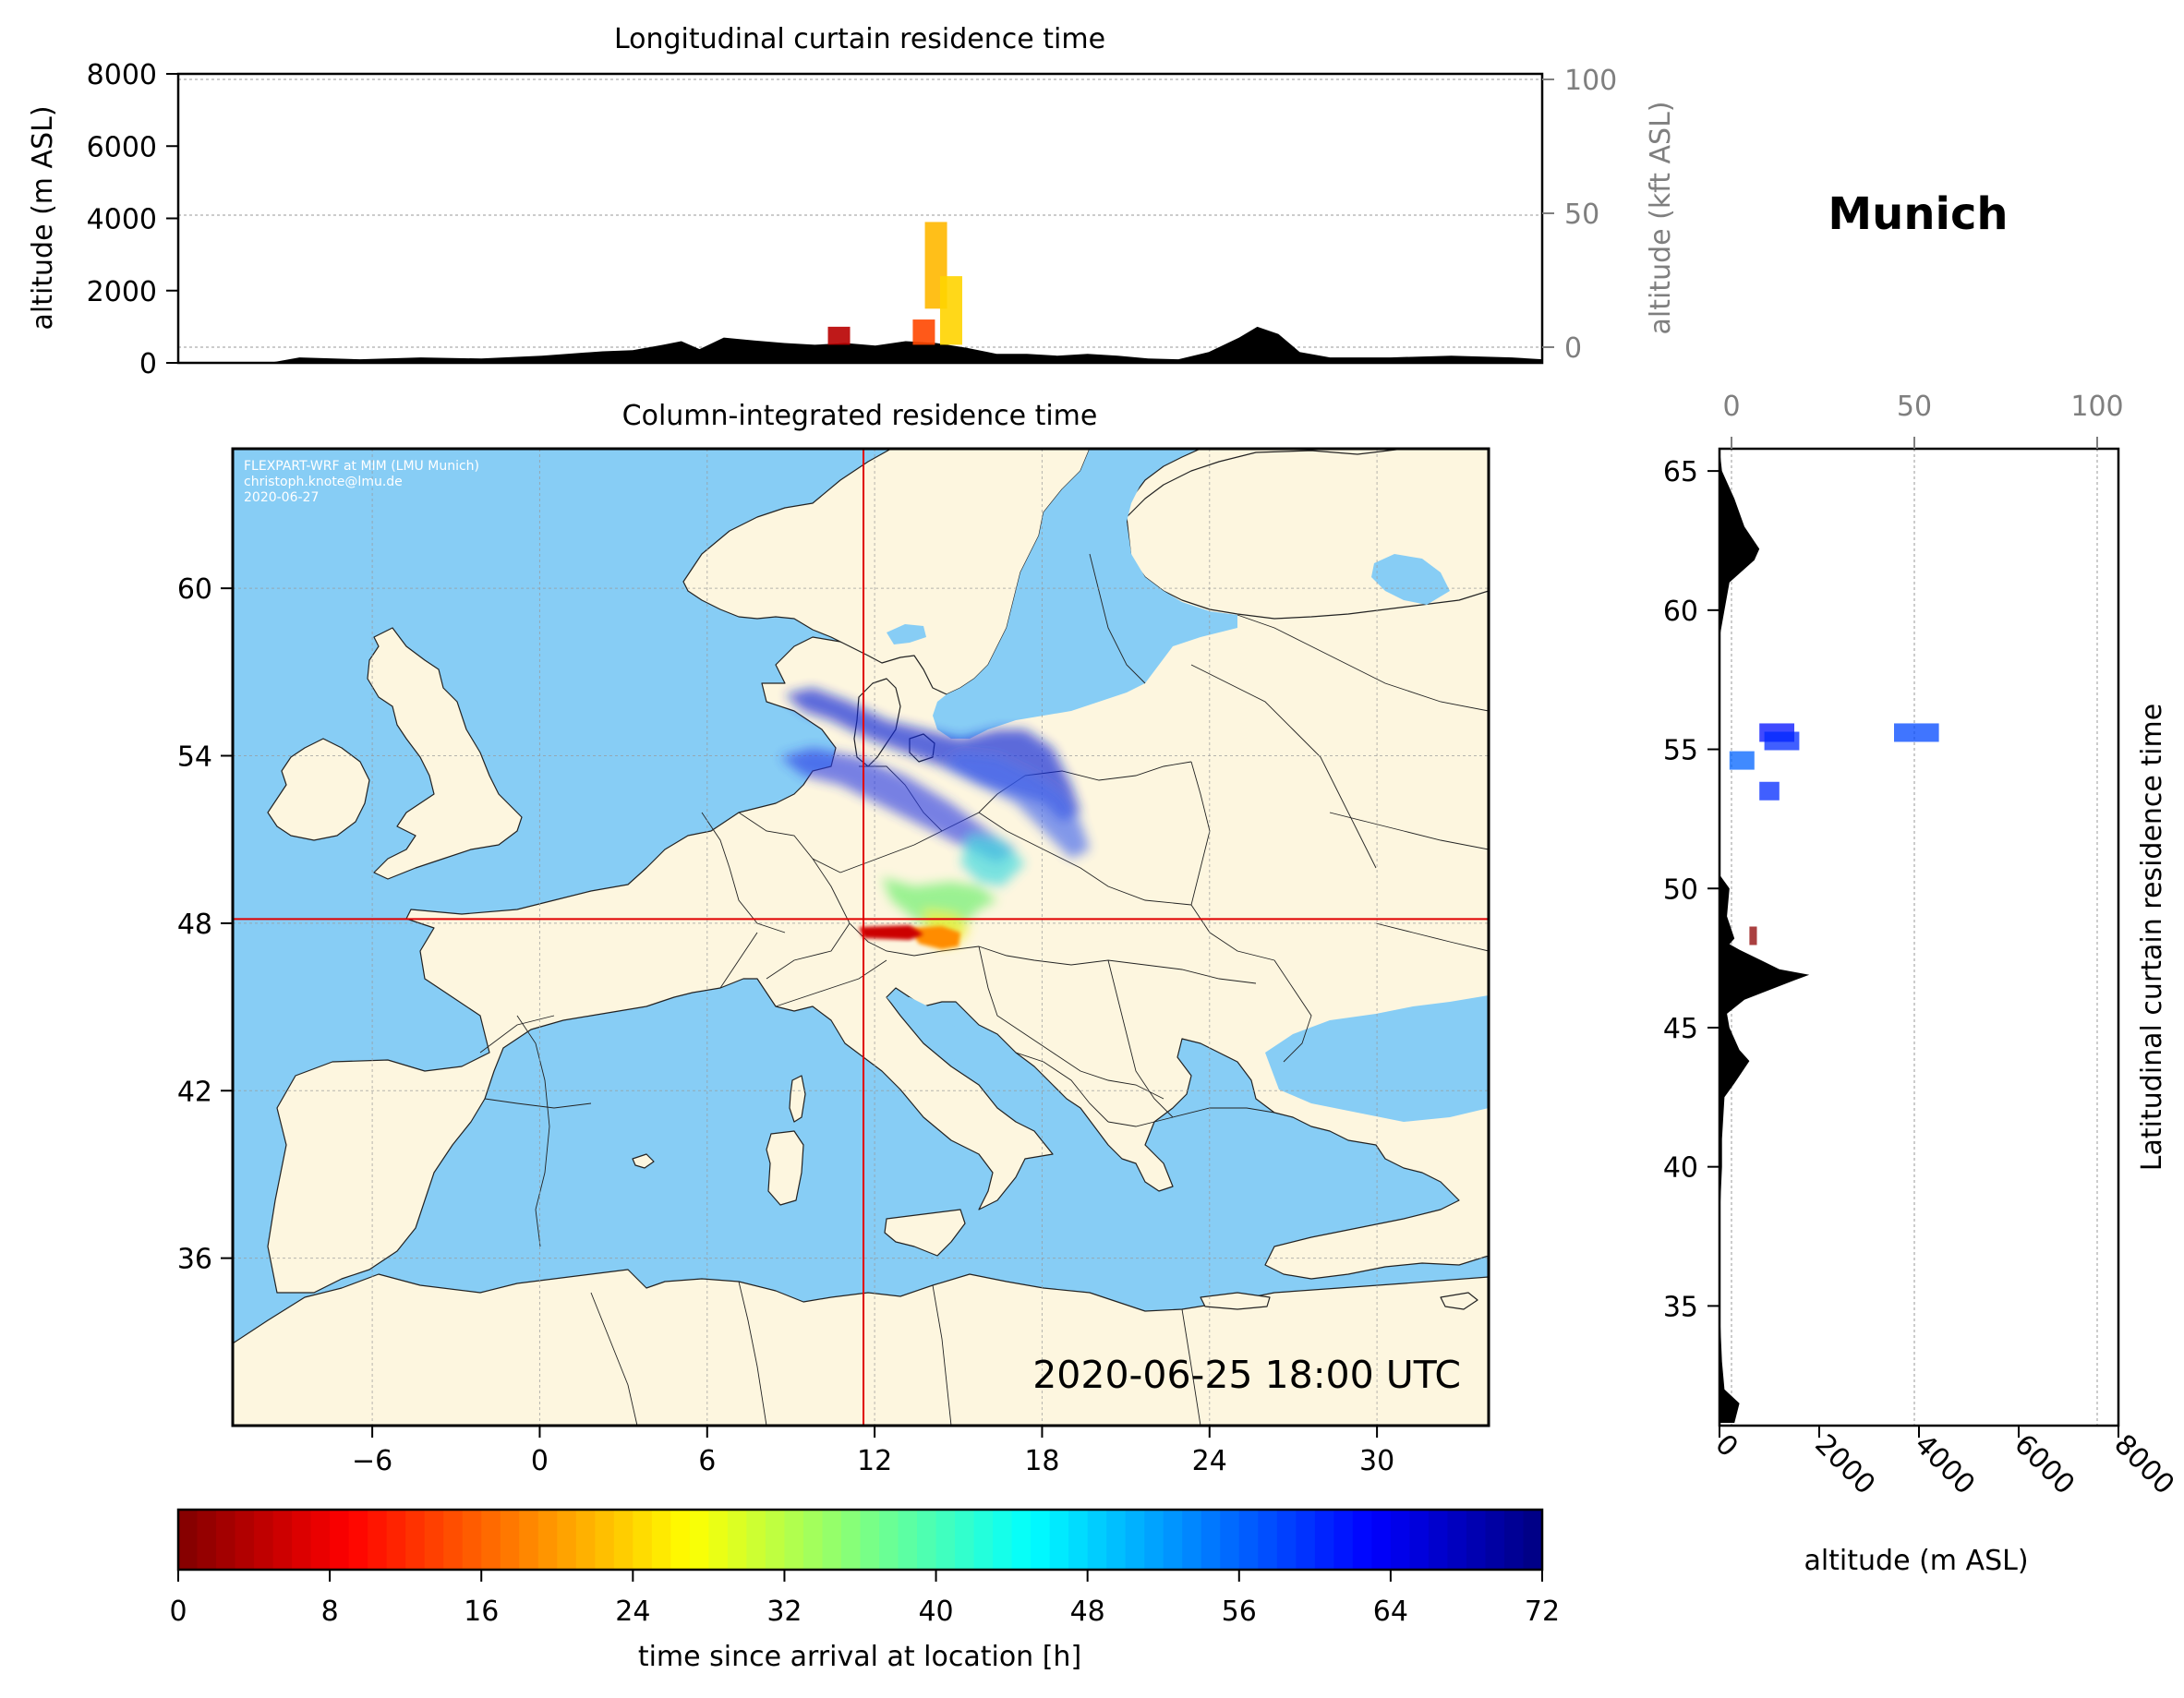 The height and width of the screenshot is (1698, 2184). Describe the element at coordinates (1944, 1463) in the screenshot. I see `latitudinal-altitude-axis: 0 2000 4000 6000 8000` at that location.